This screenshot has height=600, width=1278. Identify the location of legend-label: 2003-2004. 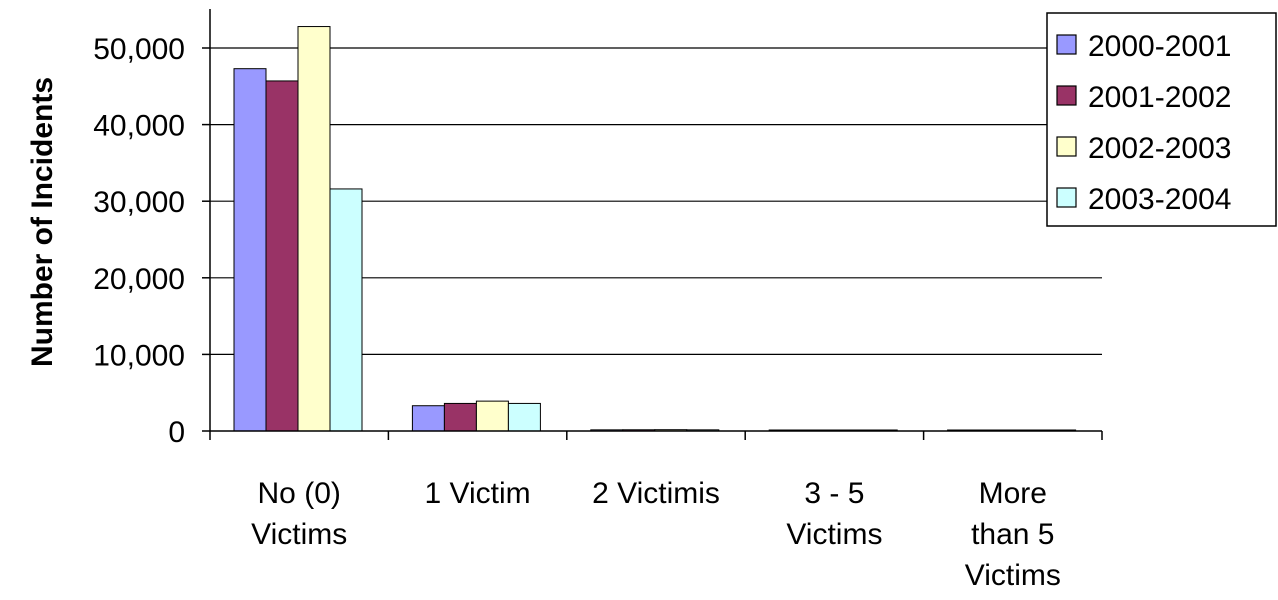
(1159, 199).